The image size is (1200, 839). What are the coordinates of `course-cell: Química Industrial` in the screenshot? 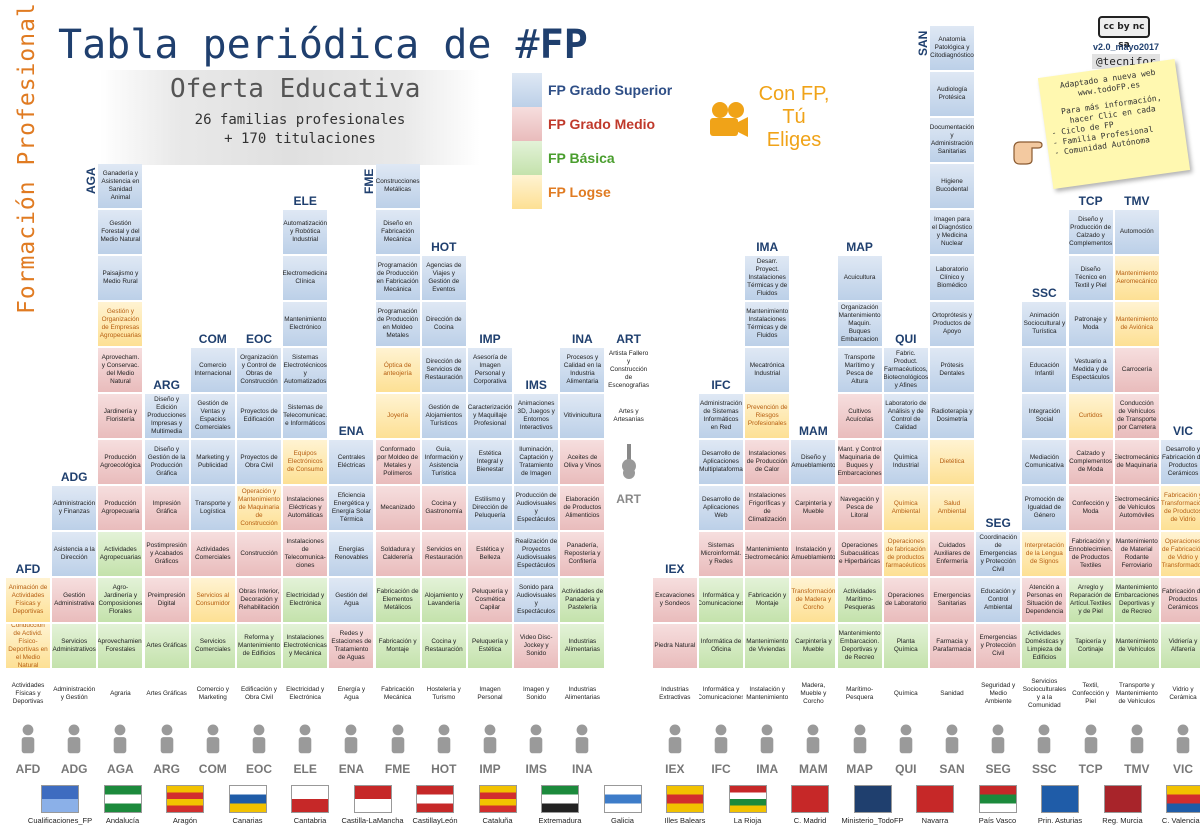 It's located at (905, 462).